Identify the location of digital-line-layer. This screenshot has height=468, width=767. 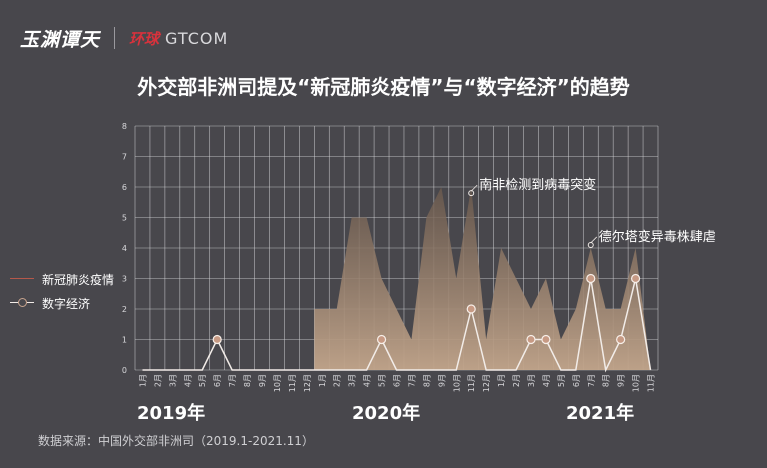
(397, 323).